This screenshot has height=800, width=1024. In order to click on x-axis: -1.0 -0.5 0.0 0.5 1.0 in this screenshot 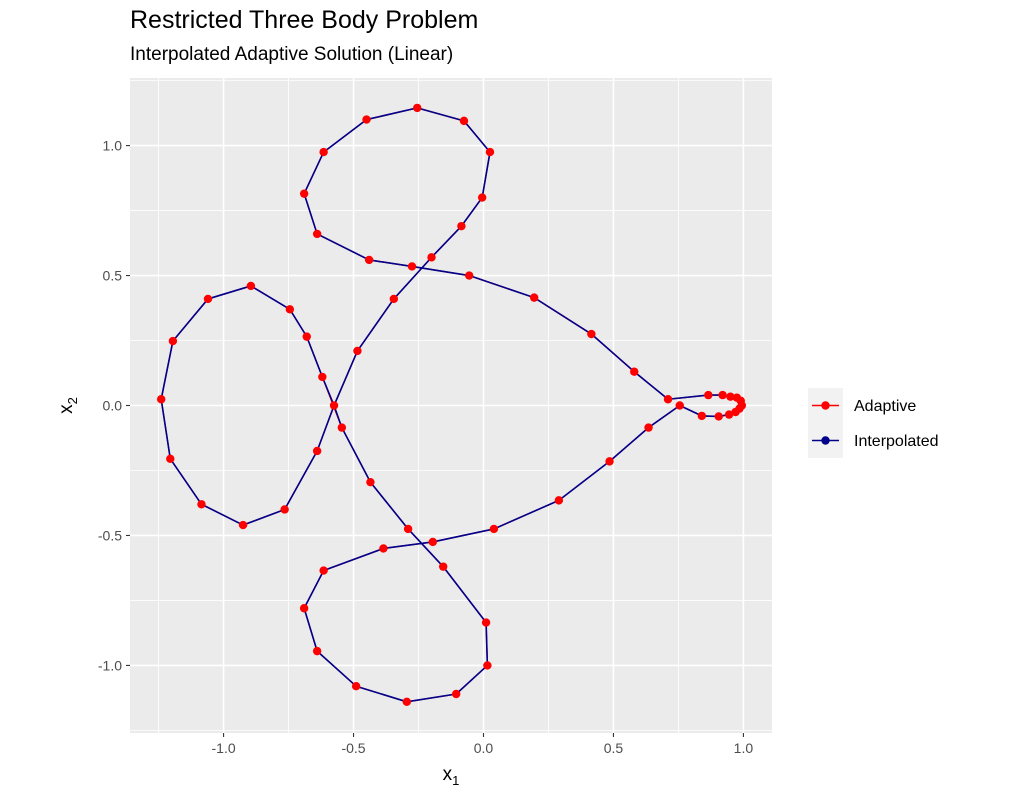, I will do `click(483, 744)`.